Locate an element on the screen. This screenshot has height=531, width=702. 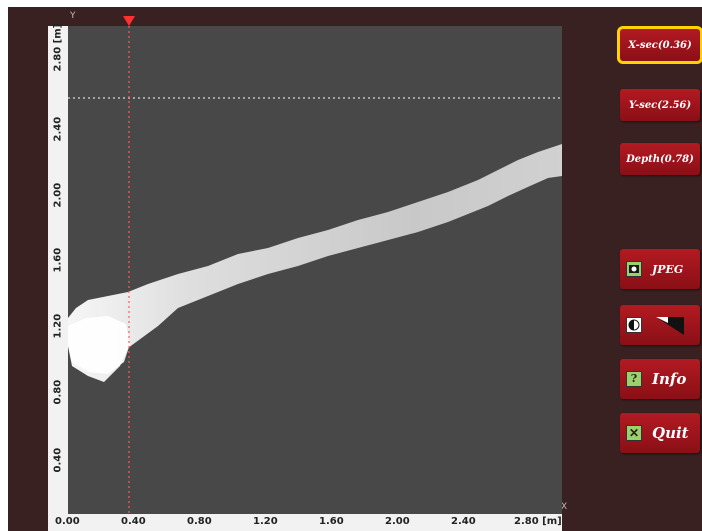
y-section-button: Y-sec(2.56) is located at coordinates (660, 105).